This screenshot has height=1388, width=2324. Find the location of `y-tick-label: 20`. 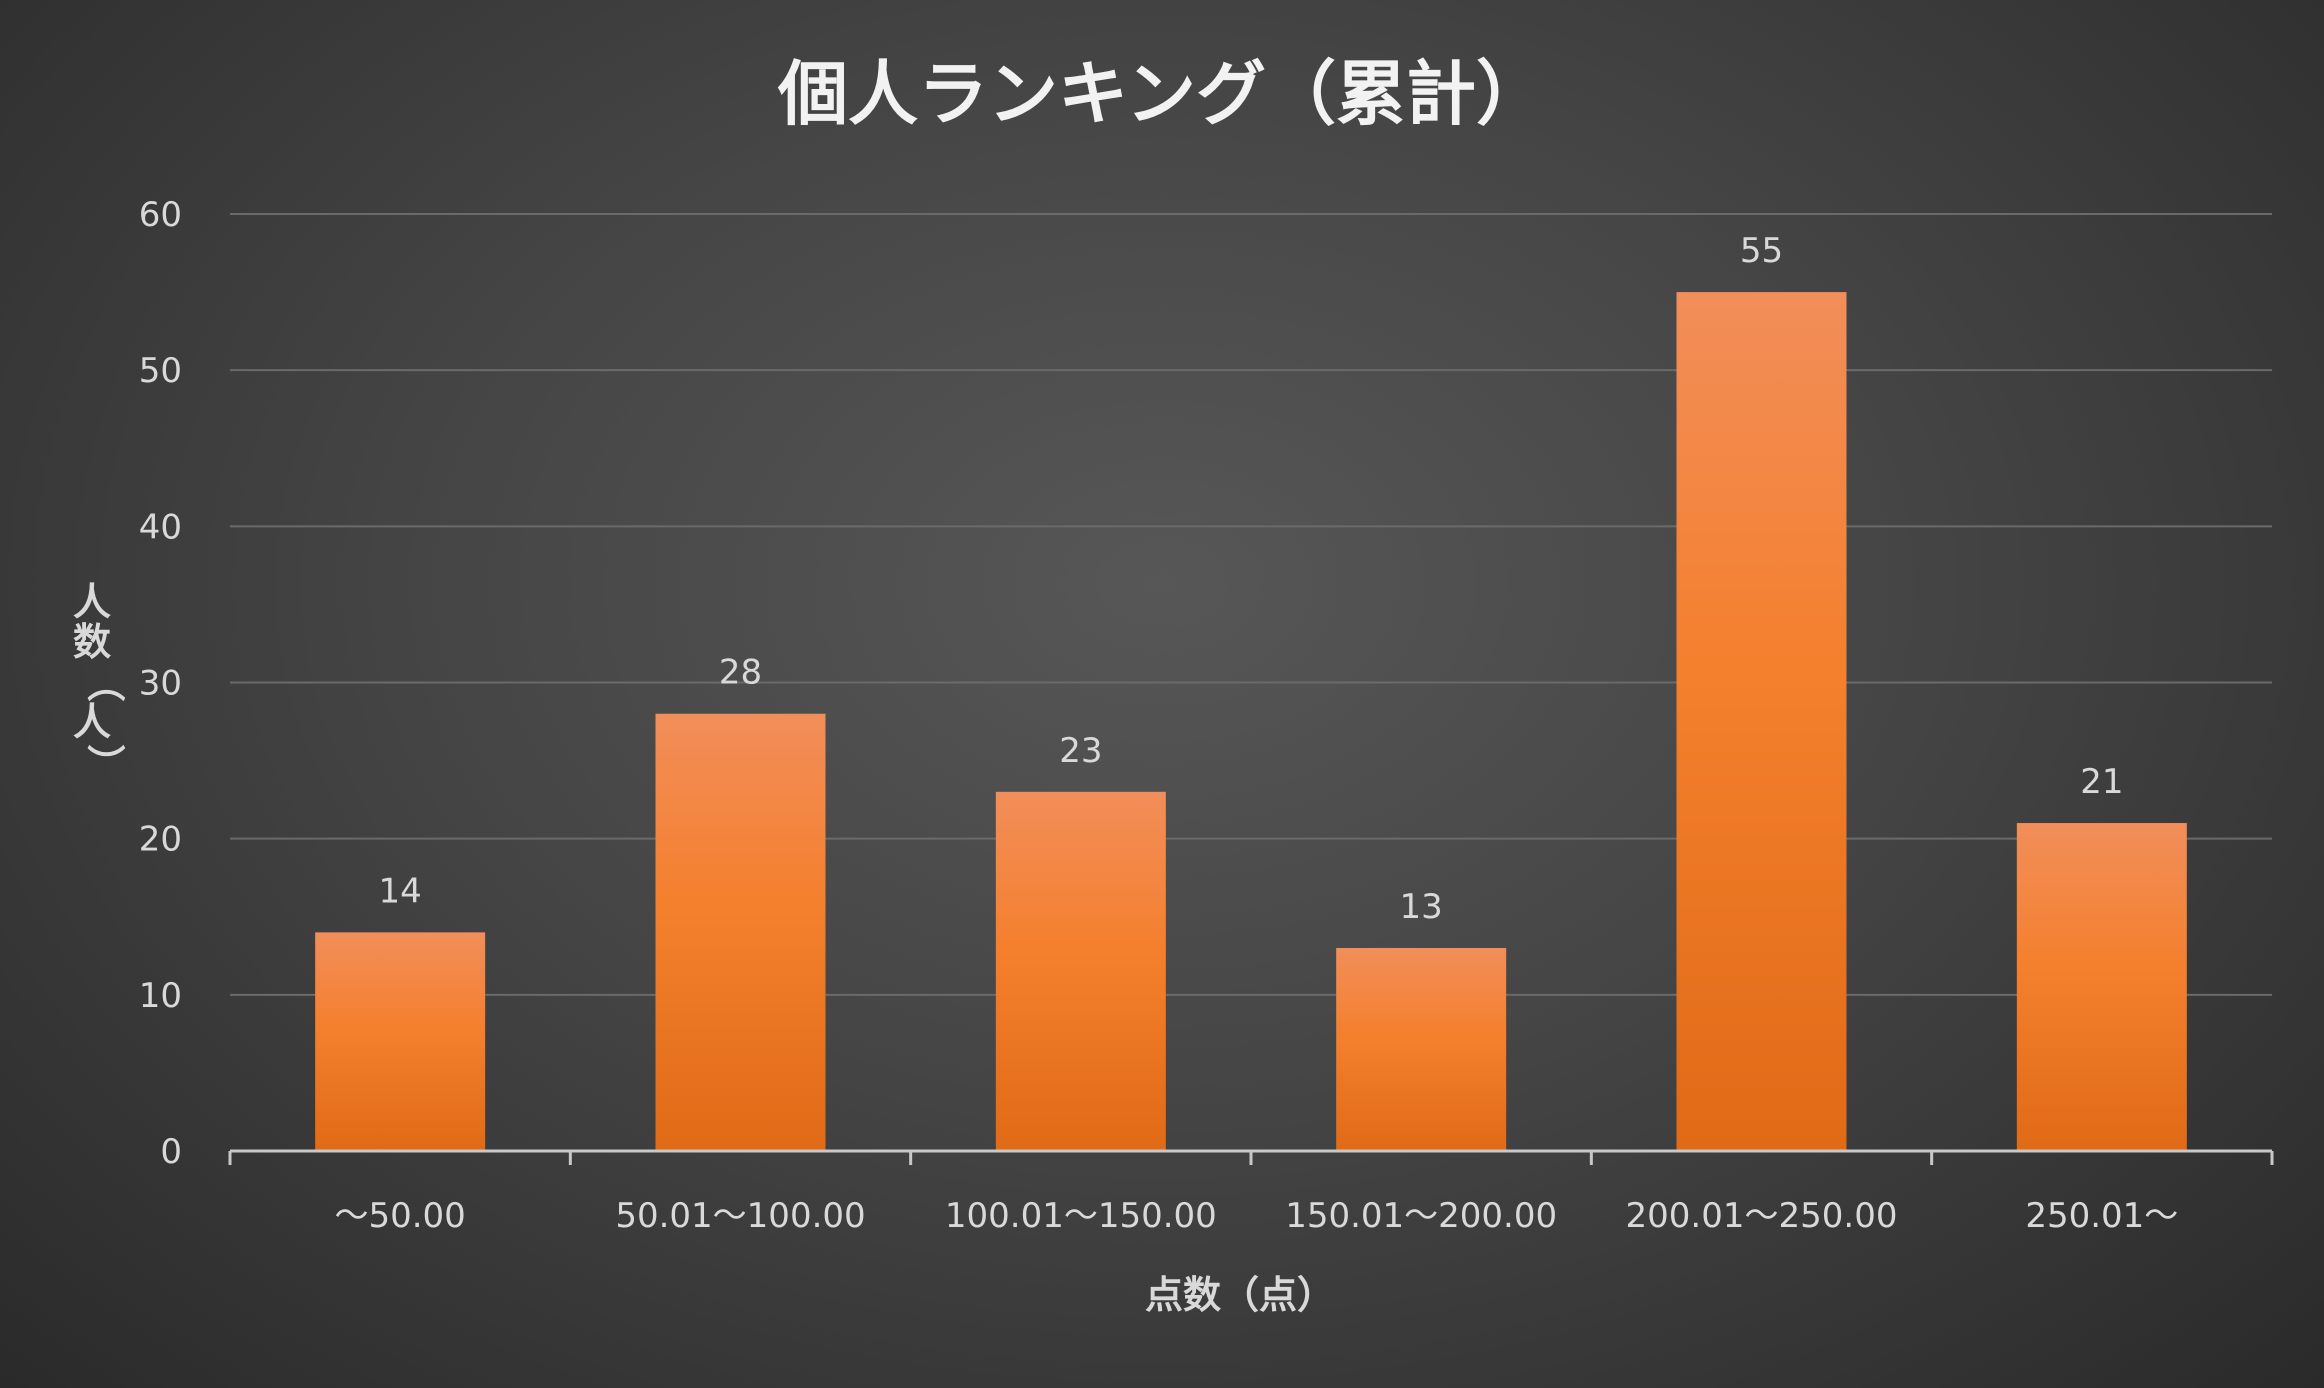

y-tick-label: 20 is located at coordinates (160, 840).